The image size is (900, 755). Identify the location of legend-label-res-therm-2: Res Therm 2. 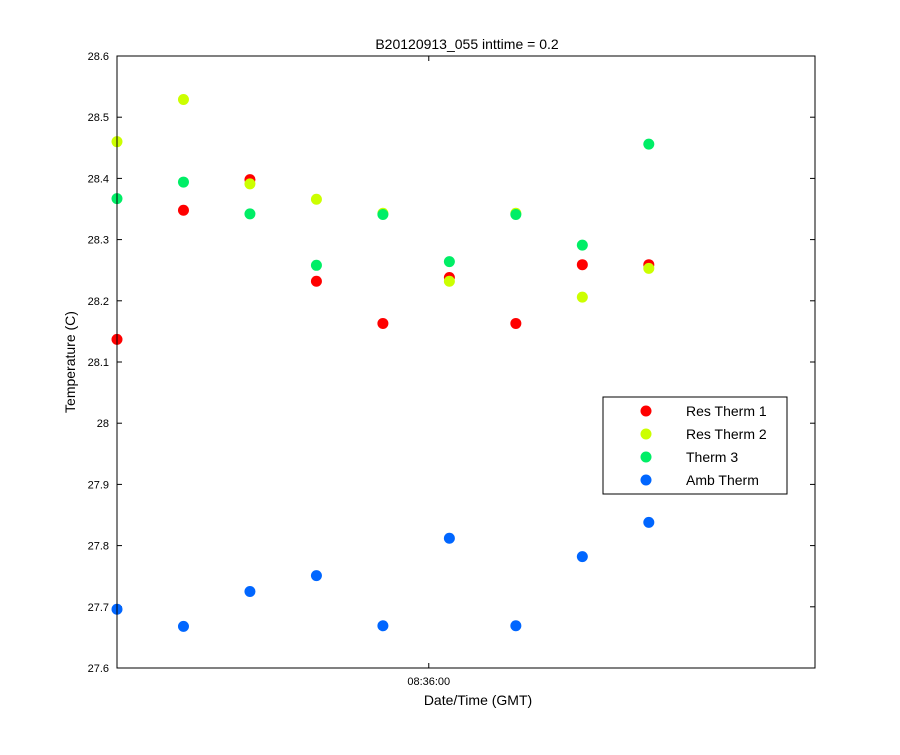
(726, 434).